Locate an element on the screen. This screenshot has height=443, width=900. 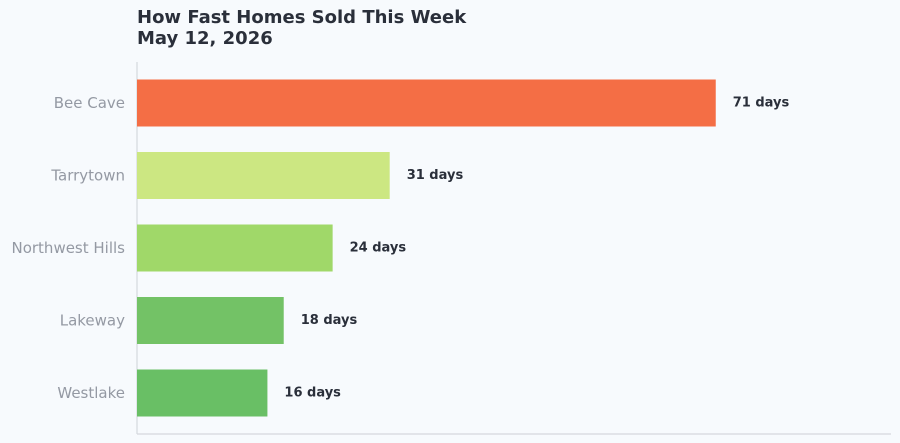
category-label: Lakeway is located at coordinates (92, 321).